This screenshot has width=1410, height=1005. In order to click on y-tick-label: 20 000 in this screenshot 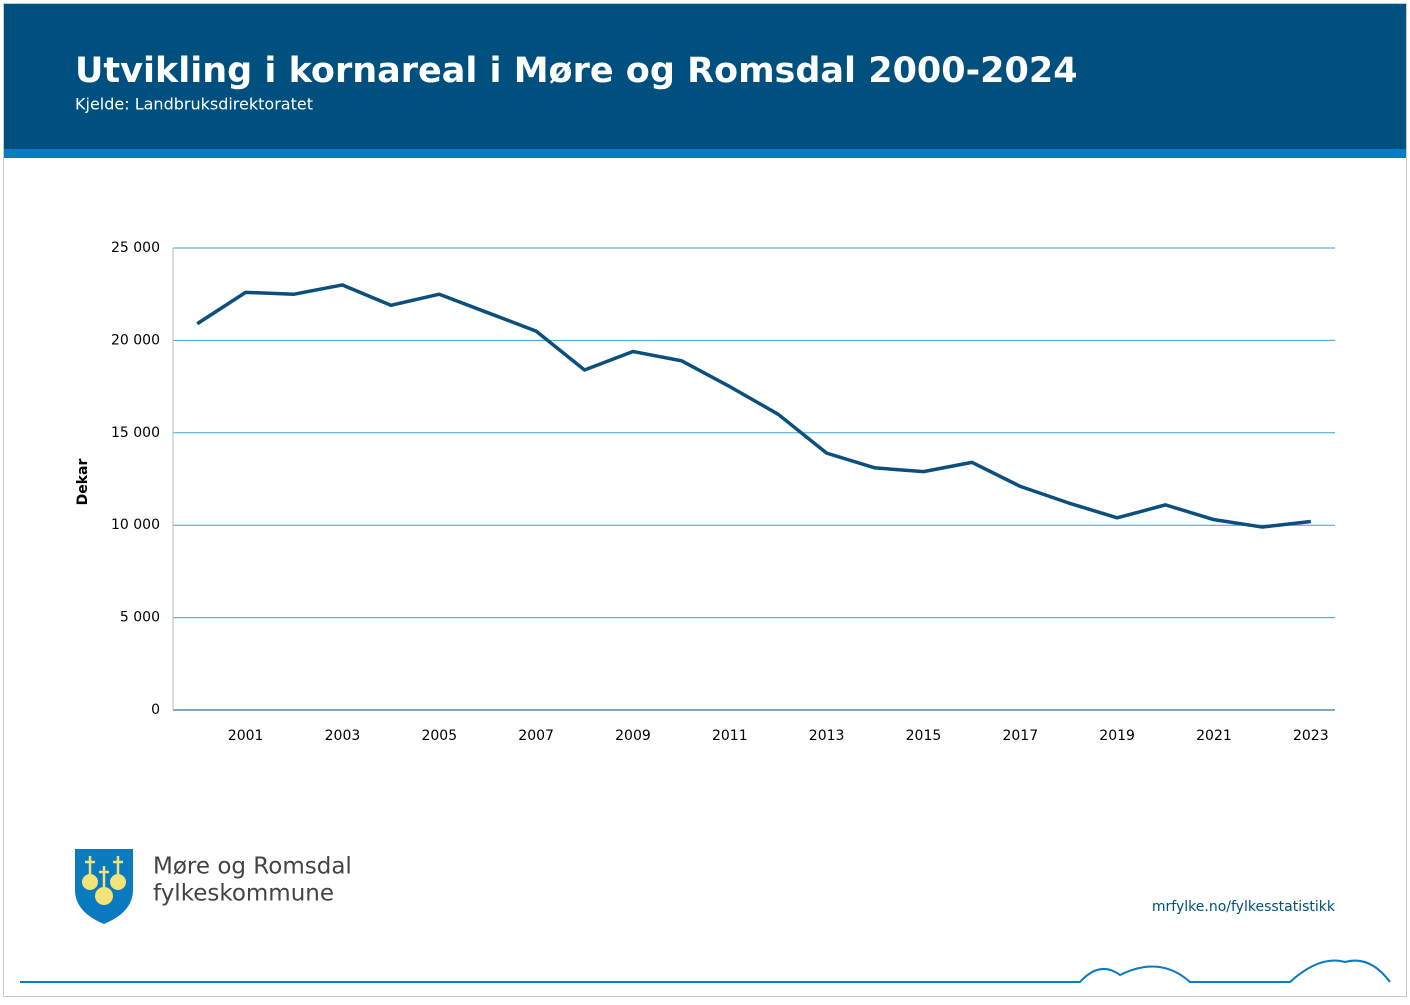, I will do `click(135, 340)`.